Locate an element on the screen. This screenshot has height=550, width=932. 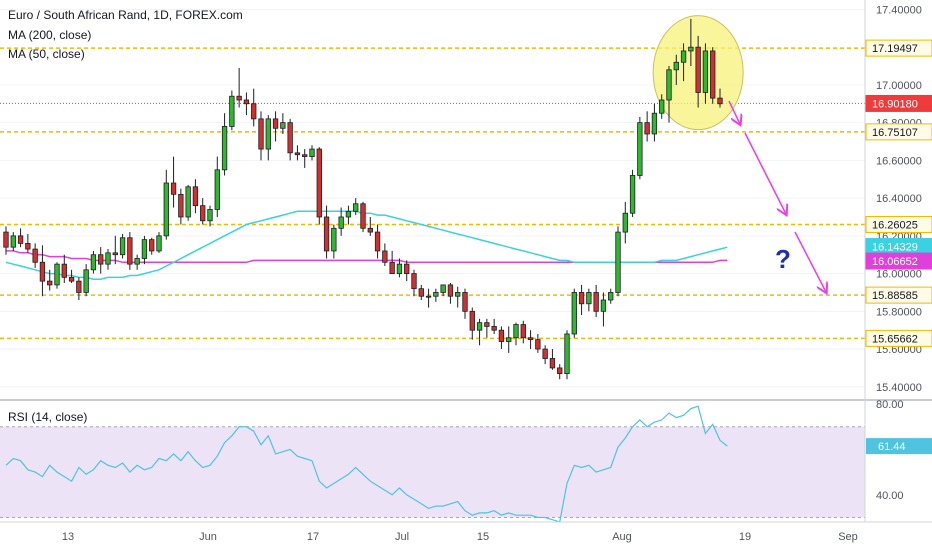
price-tag: 17.19497 is located at coordinates (898, 48).